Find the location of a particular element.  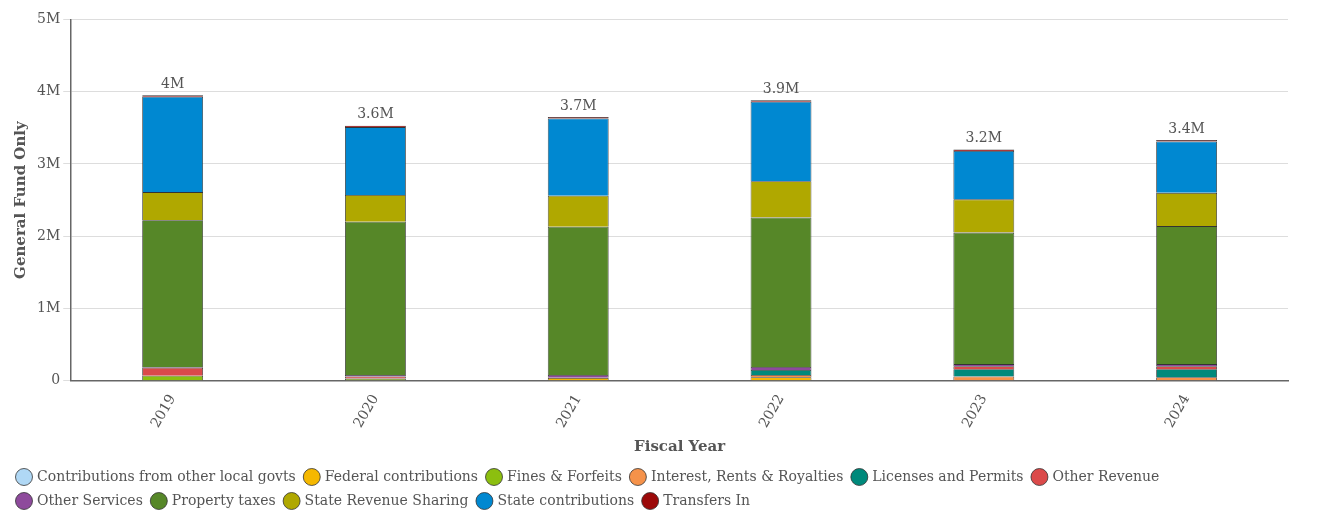

total-label: 4M is located at coordinates (173, 82).